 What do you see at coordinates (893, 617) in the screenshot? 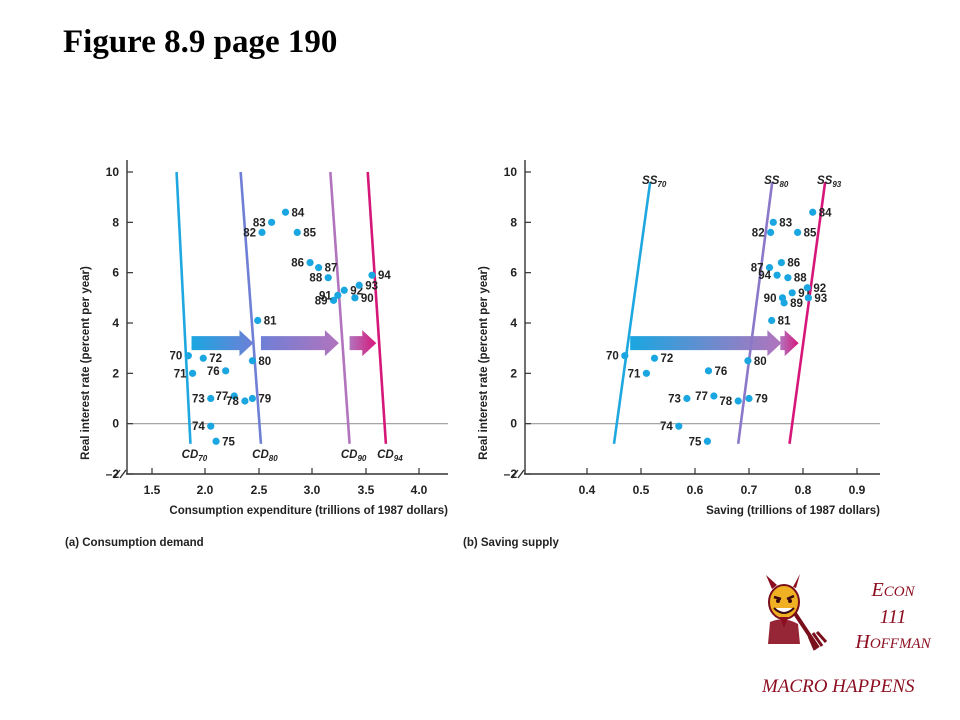
I see `course-branding: ECON 111 HOFFMAN` at bounding box center [893, 617].